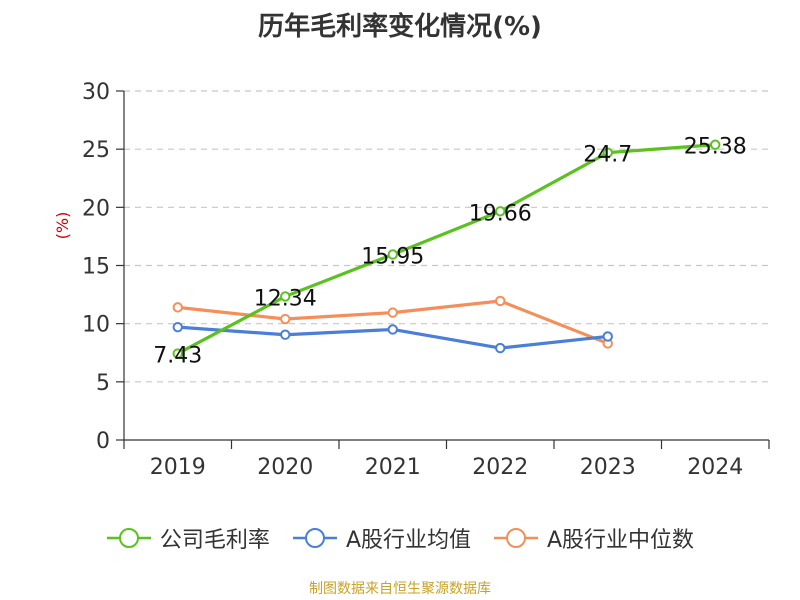  I want to click on chart-title: 历年毛利率变化情况(%), so click(400, 27).